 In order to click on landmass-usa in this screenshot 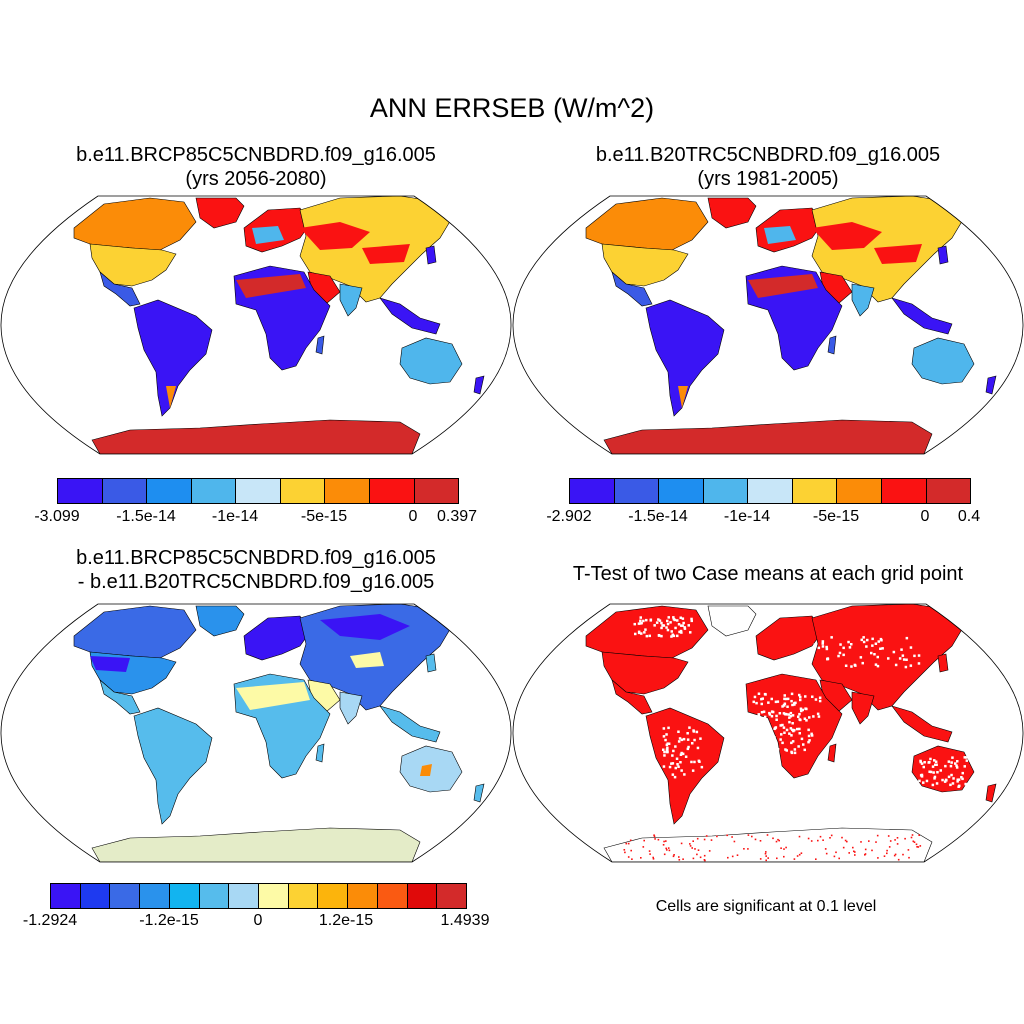, I will do `click(645, 673)`.